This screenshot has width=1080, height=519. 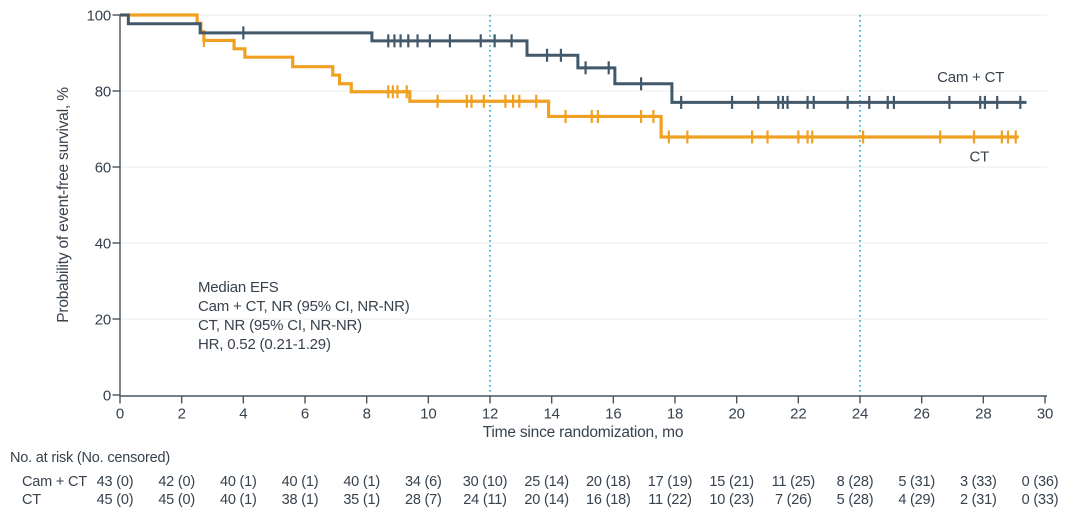 I want to click on risk-cell: 24 (11), so click(x=484, y=500).